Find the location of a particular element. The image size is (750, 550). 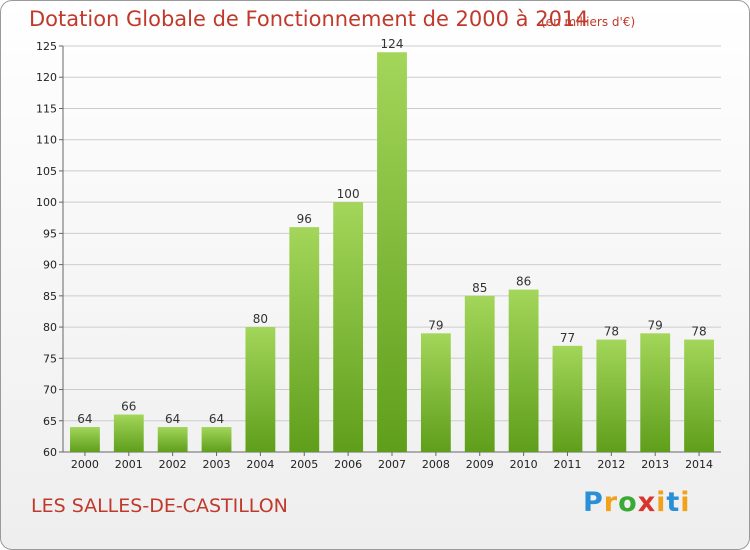

bar-2002 is located at coordinates (172, 439).